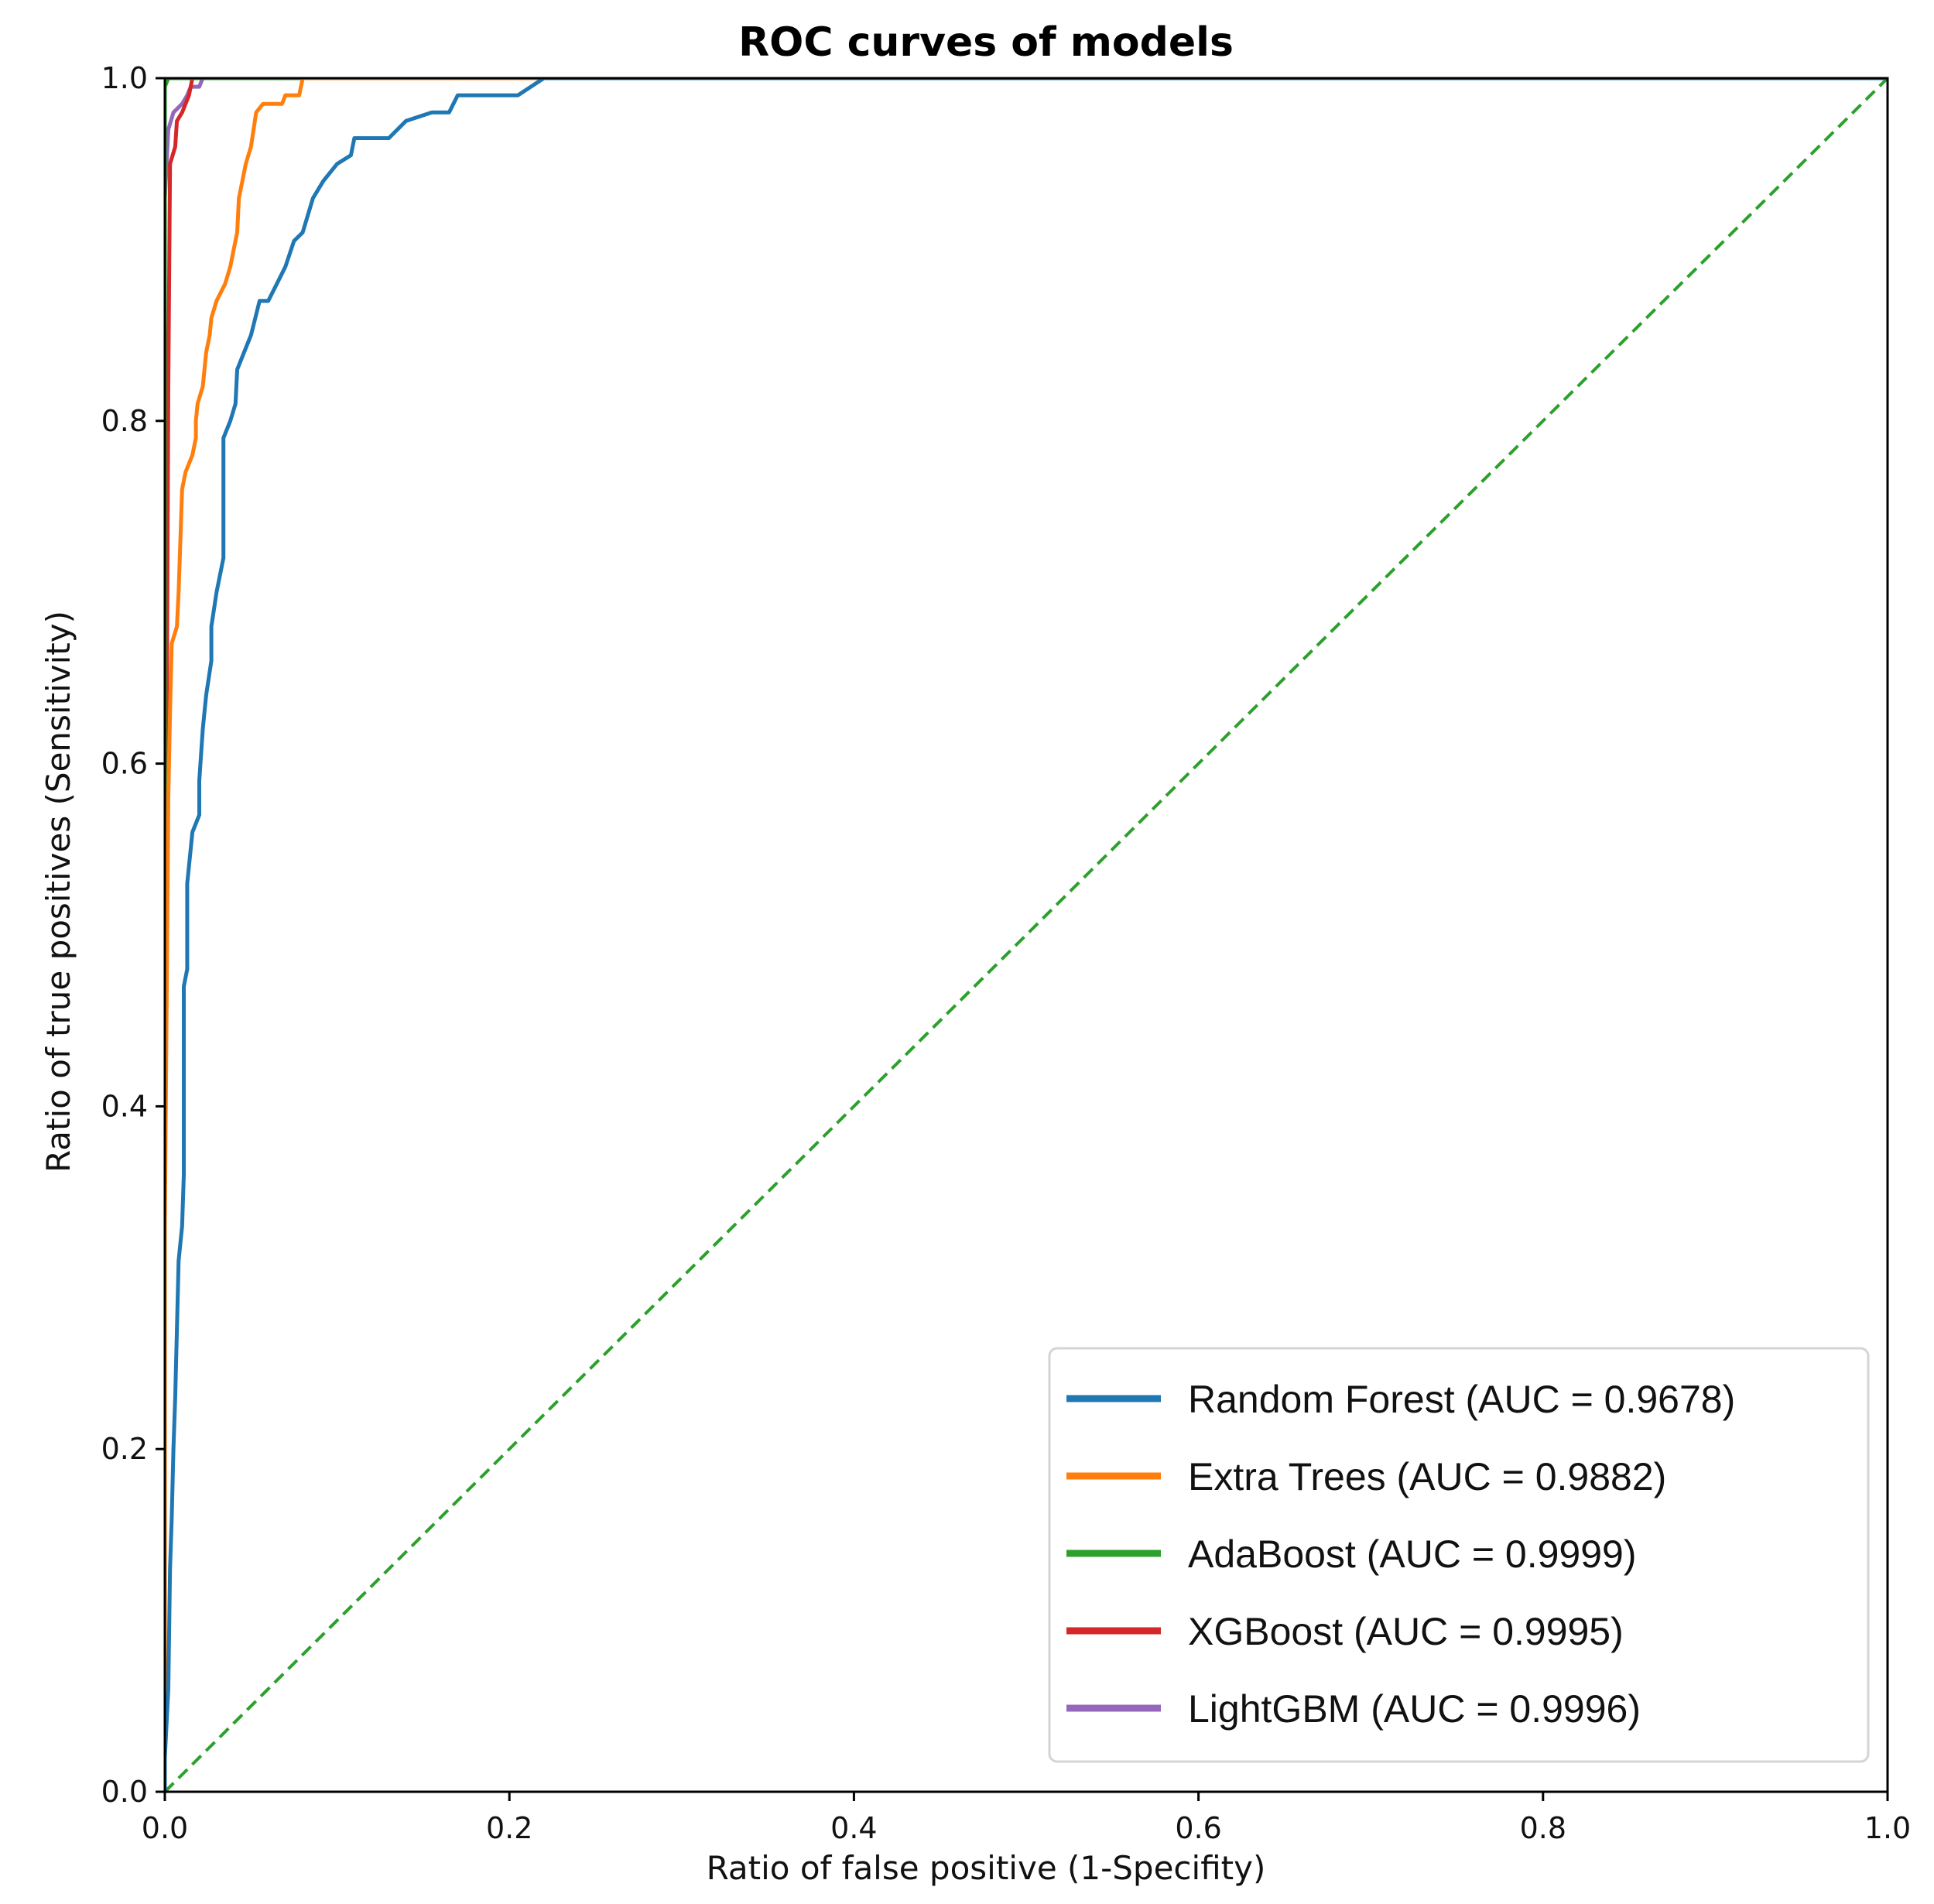  I want to click on x-tick-label: 0.4, so click(853, 1828).